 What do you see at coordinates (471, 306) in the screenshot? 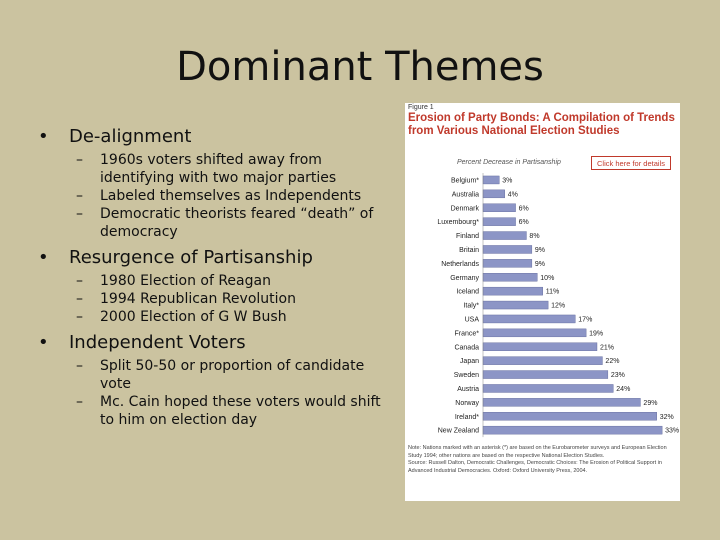
I see `category-label: Italy*` at bounding box center [471, 306].